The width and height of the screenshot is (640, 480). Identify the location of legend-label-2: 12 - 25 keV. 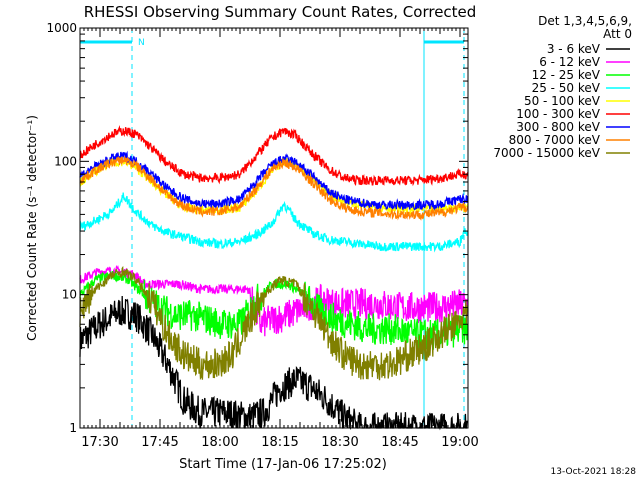
(566, 75).